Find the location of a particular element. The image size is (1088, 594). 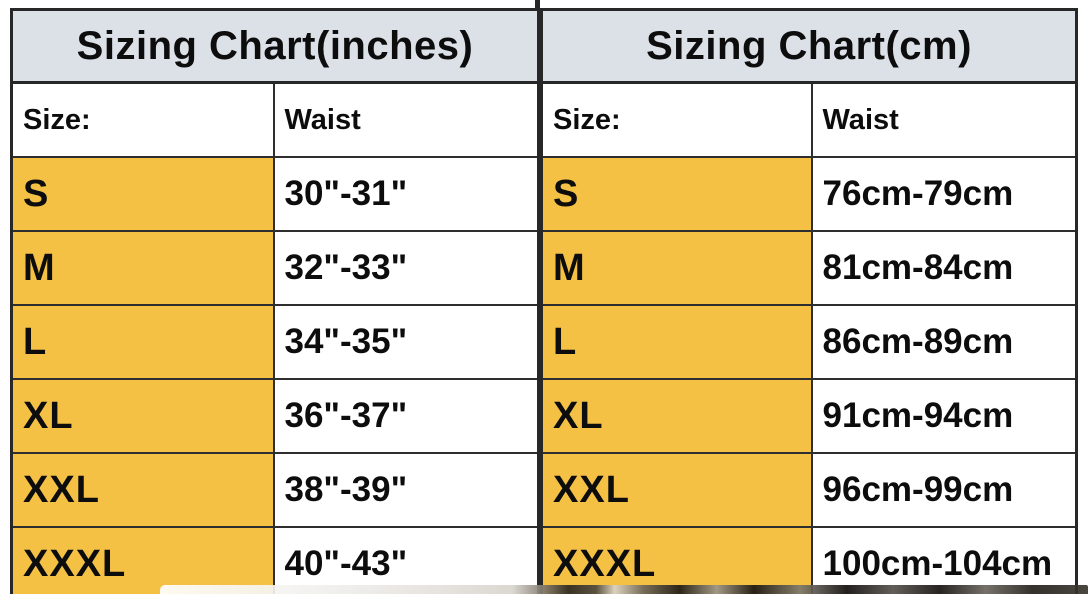

waist-cell: 30"-31" is located at coordinates (406, 194).